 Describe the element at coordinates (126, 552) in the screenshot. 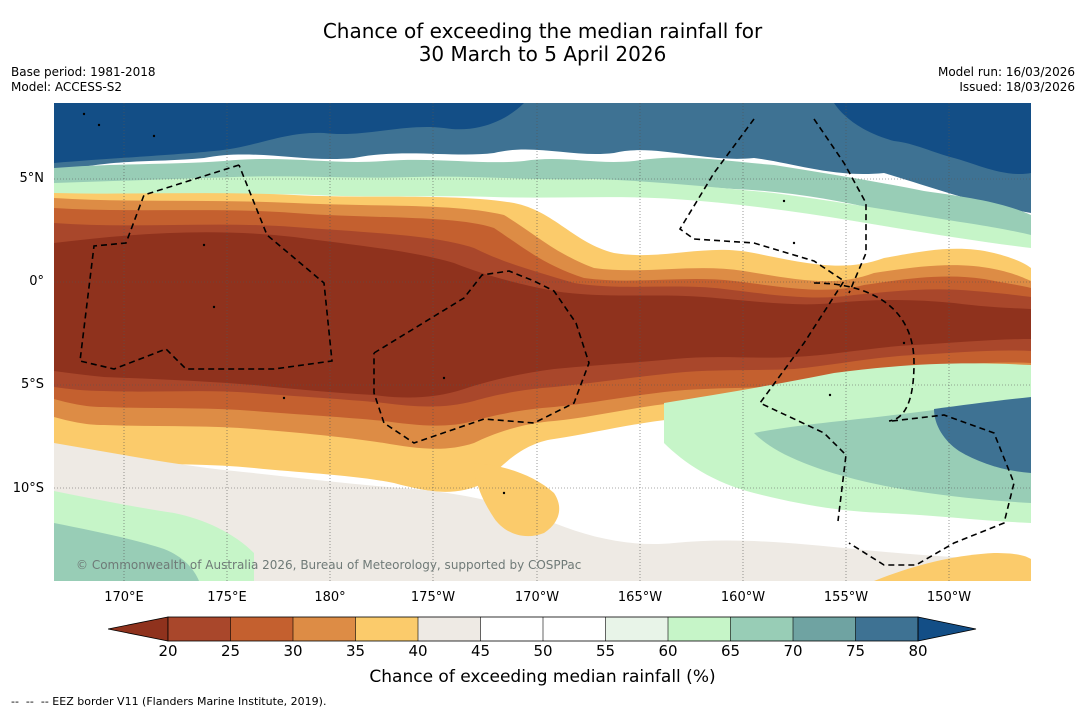

I see `band-south-west-teal` at that location.